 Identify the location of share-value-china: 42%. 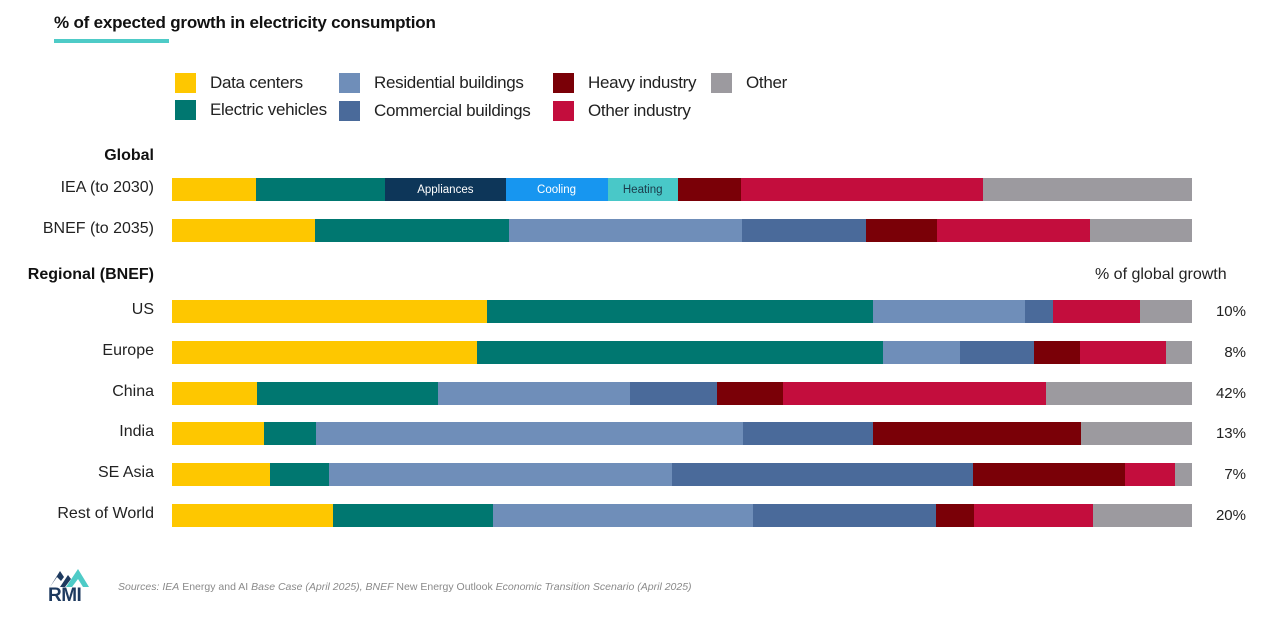
(1230, 393).